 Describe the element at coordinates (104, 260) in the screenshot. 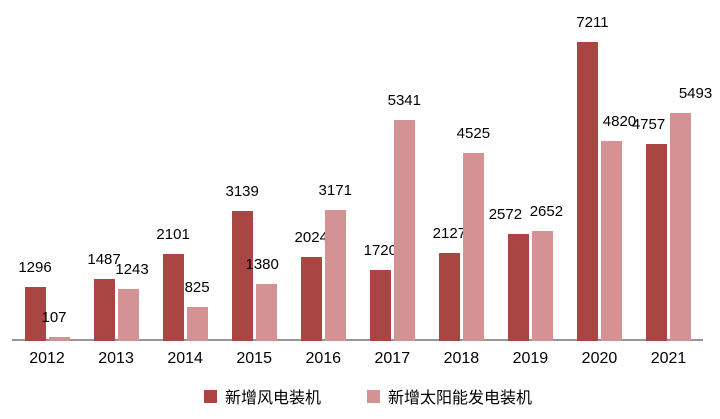

I see `bar-value-label: 1487` at that location.